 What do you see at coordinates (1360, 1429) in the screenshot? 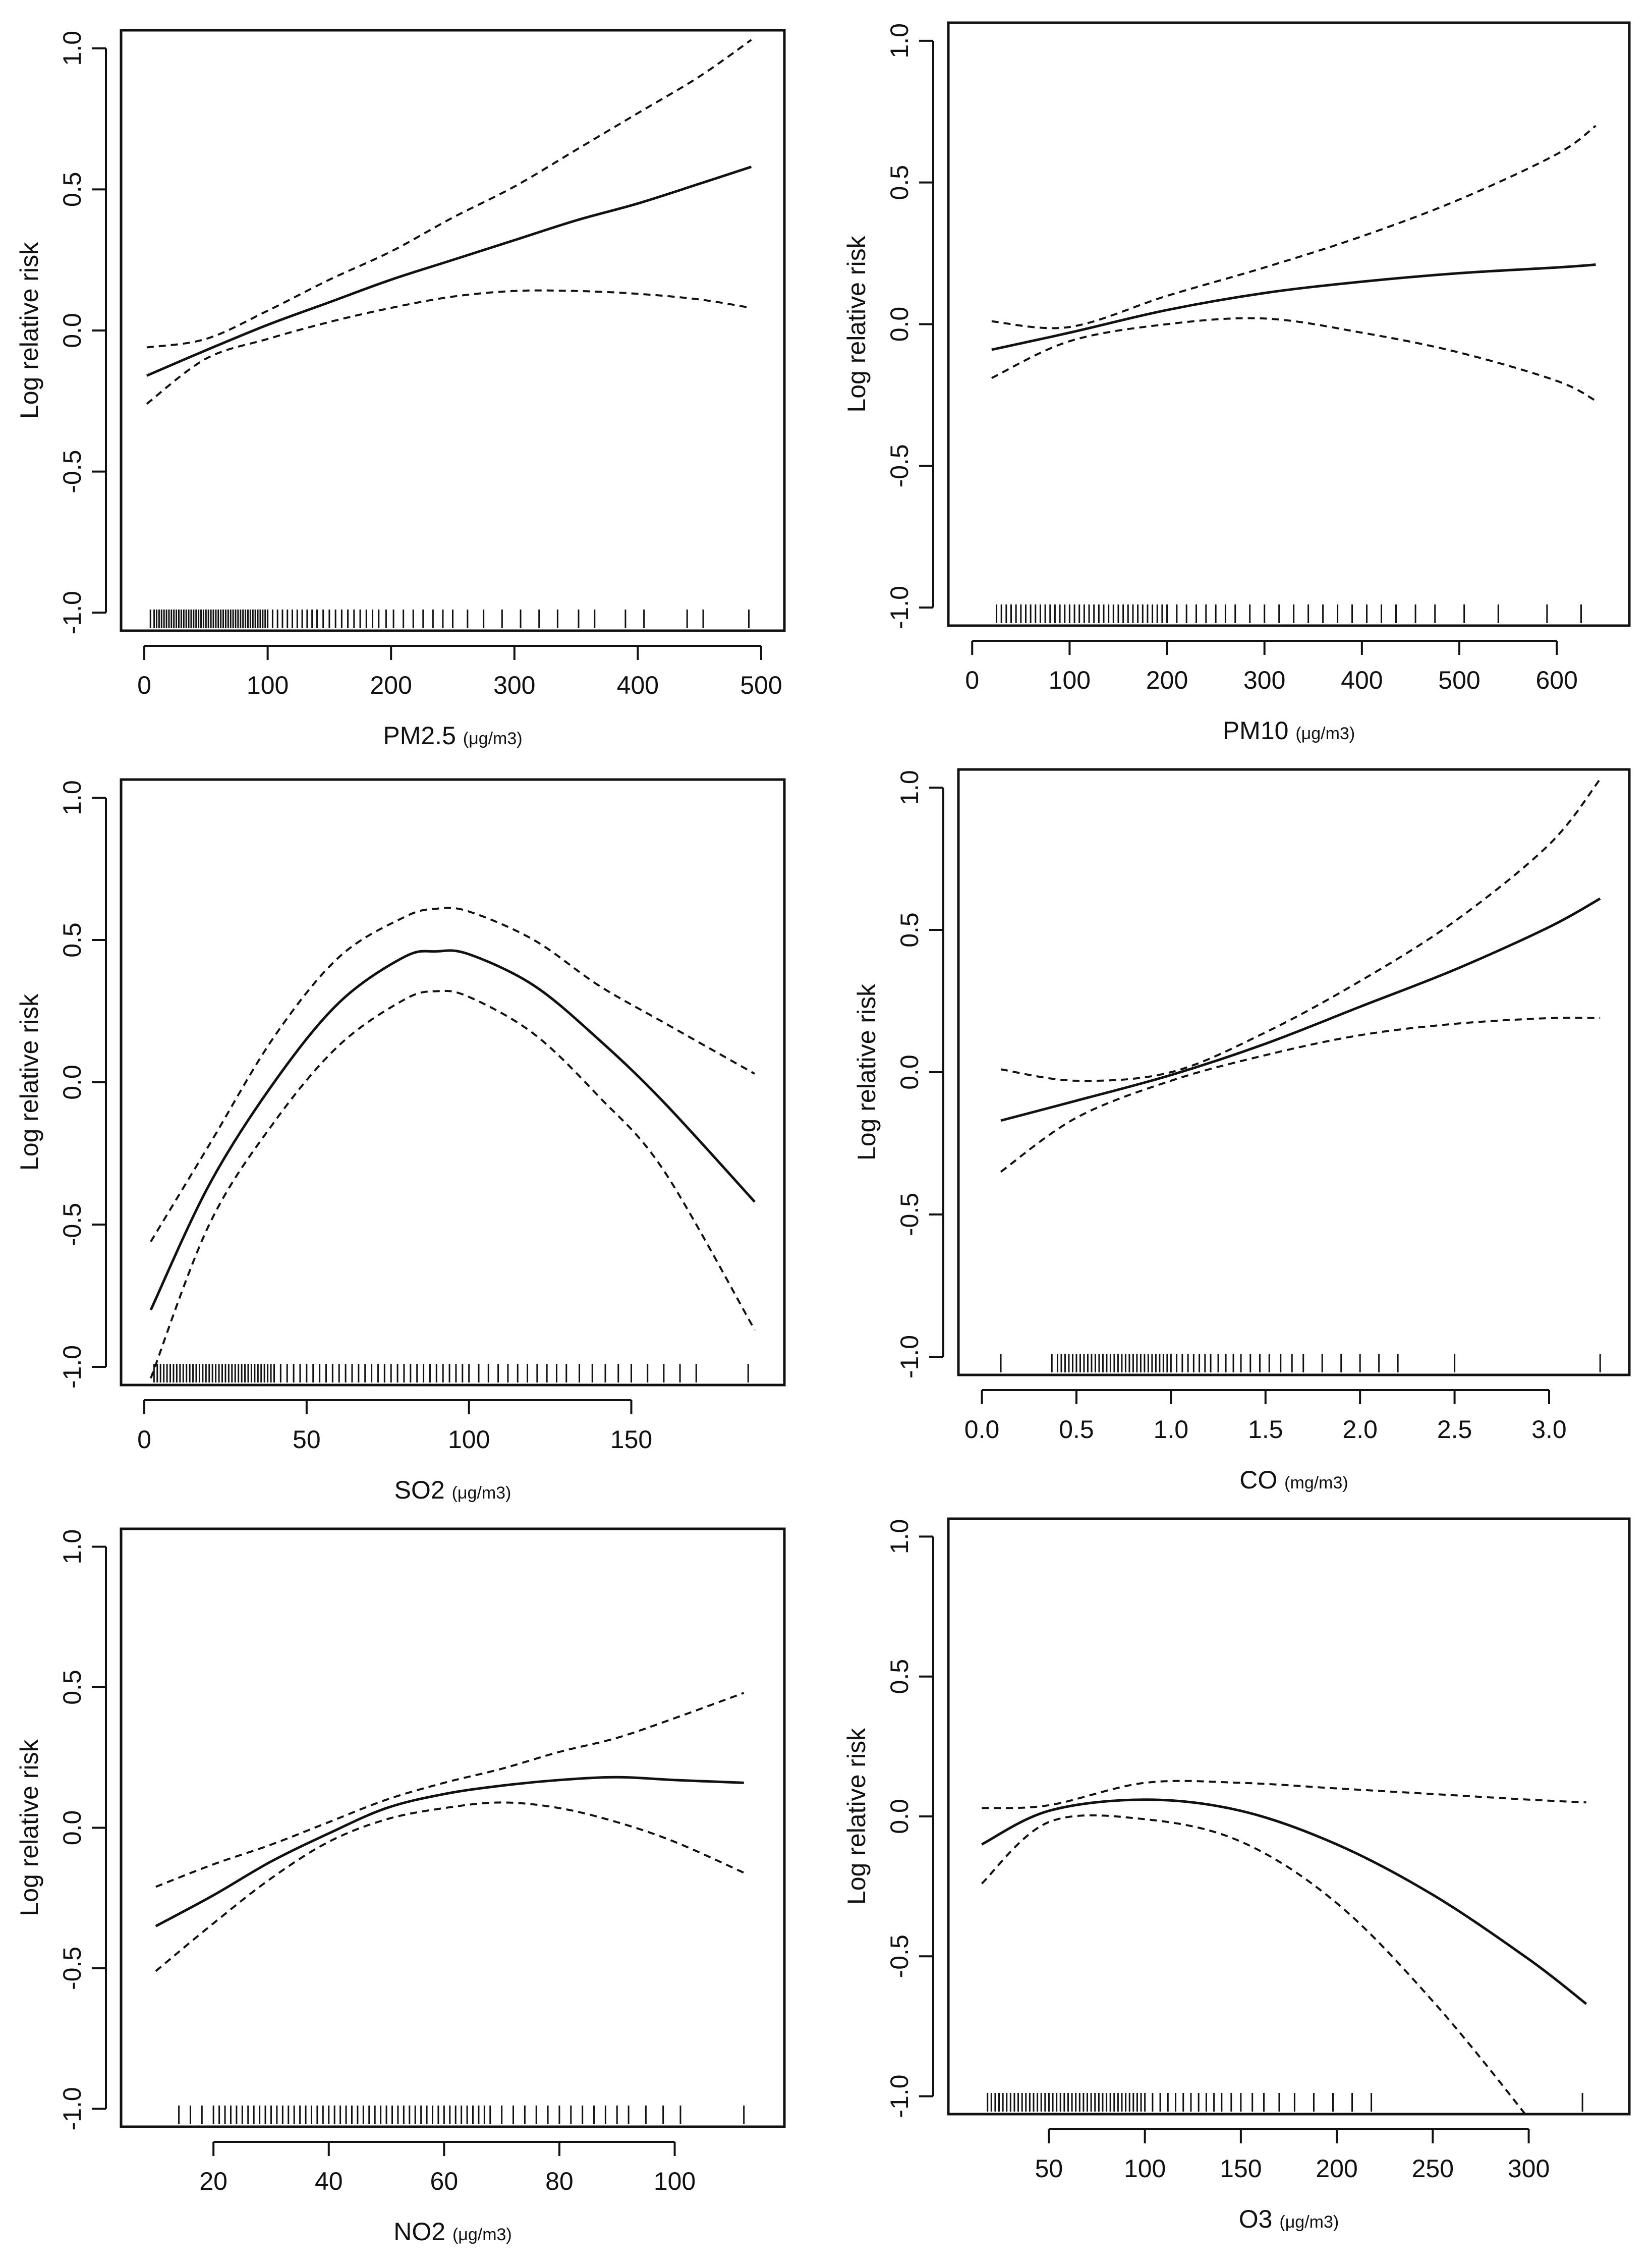
I see `x-tick-label: 2.0` at bounding box center [1360, 1429].